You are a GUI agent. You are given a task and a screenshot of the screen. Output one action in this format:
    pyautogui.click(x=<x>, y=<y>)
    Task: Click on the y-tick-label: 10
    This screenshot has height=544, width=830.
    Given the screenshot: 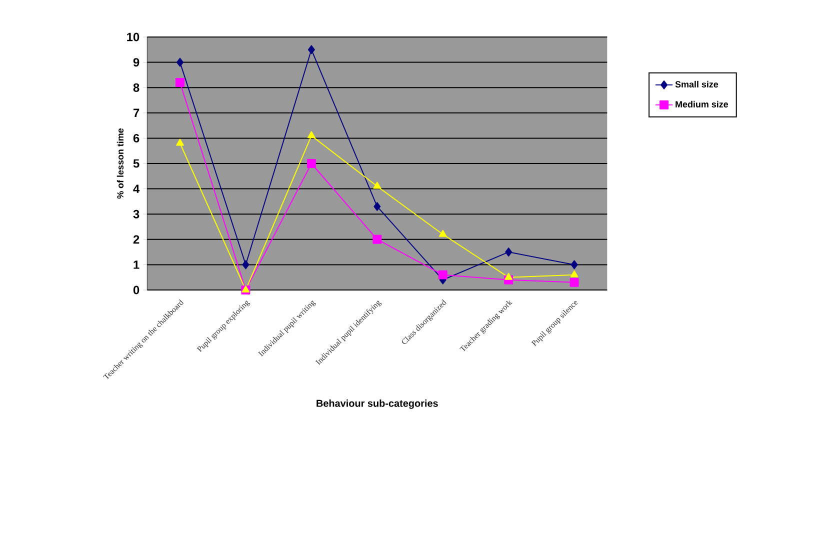 What is the action you would take?
    pyautogui.click(x=133, y=37)
    